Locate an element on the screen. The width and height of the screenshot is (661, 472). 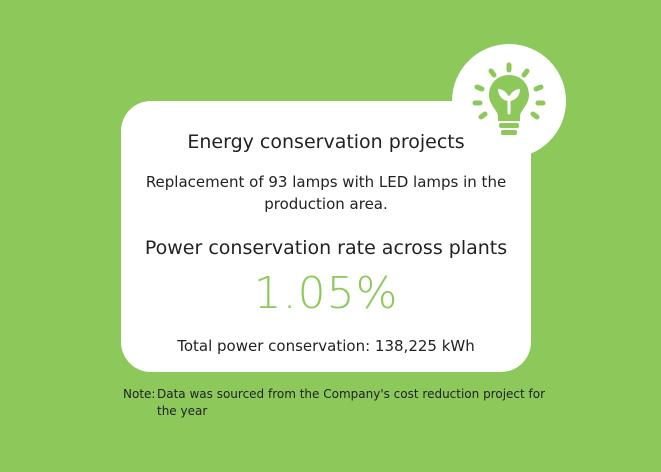
total-conservation: Total power conservation: 138,225 kWh is located at coordinates (326, 346).